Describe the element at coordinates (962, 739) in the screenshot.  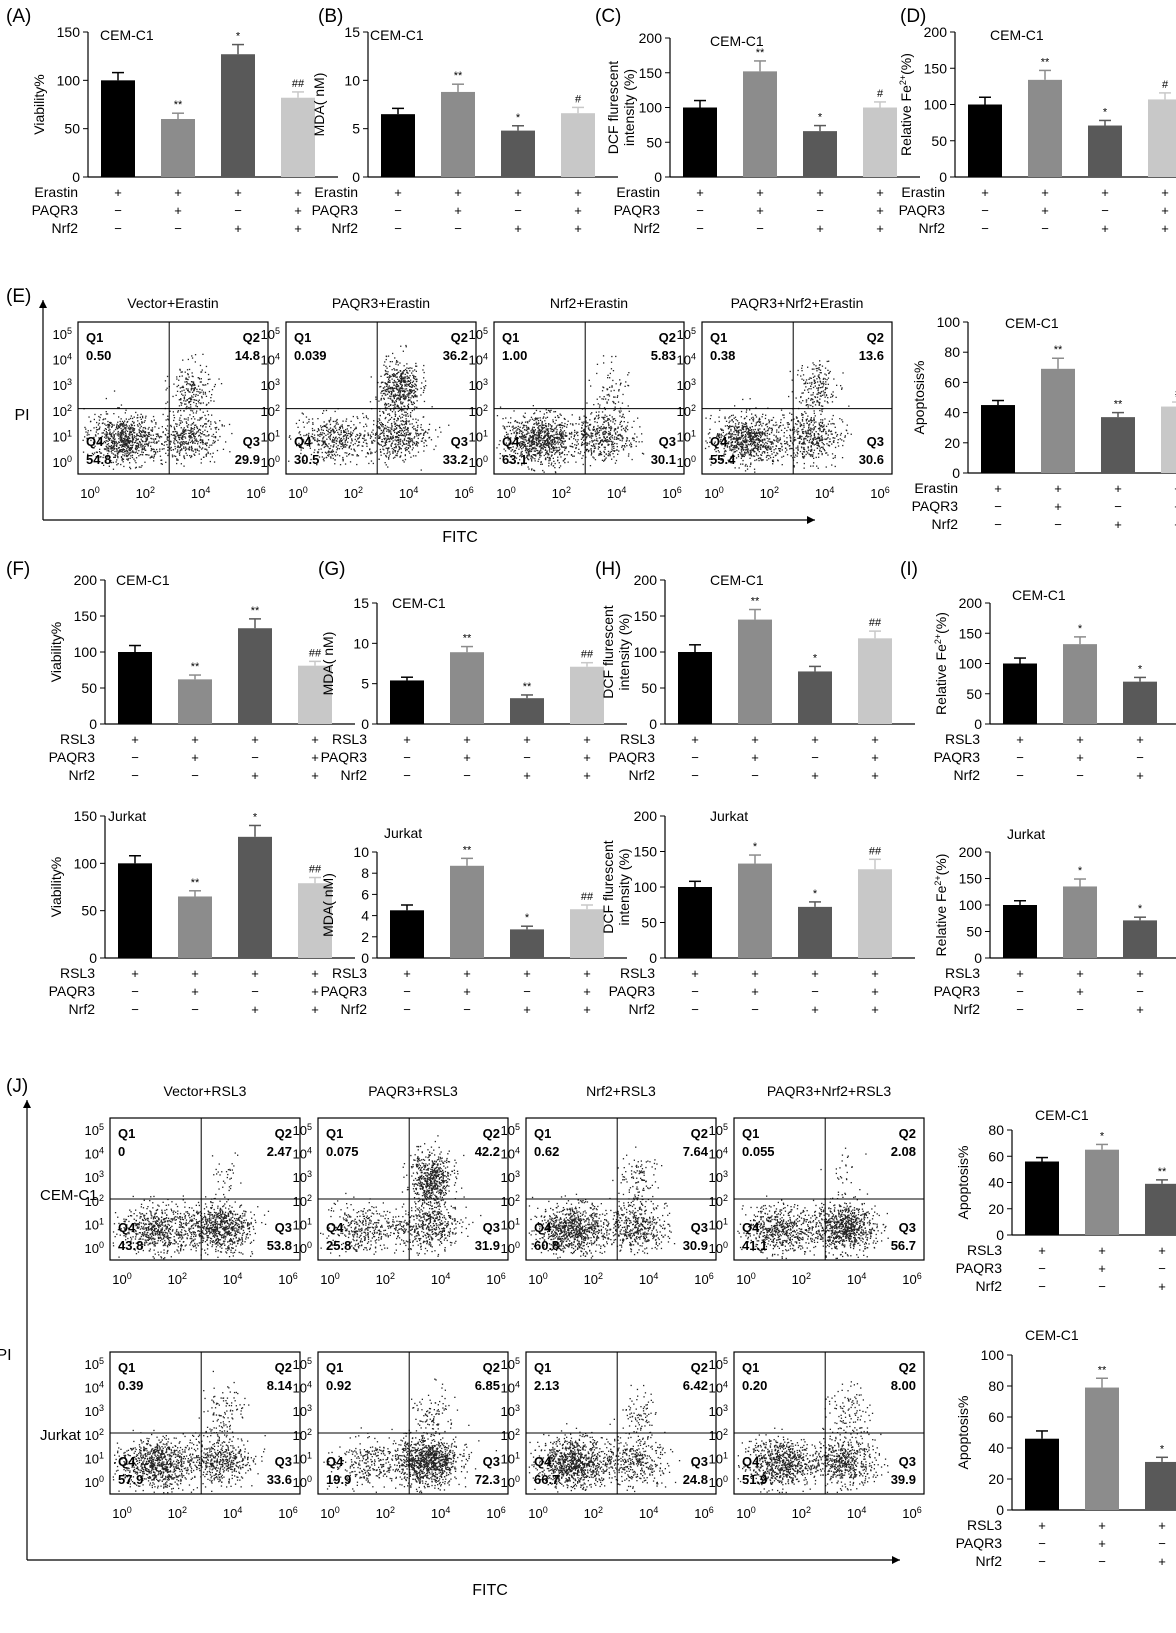
I see `treatment-label: RSL3` at that location.